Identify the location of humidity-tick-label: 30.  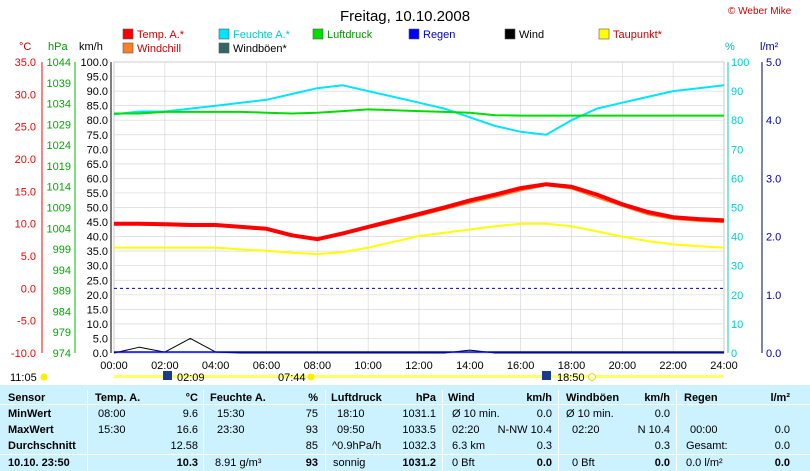
(737, 267).